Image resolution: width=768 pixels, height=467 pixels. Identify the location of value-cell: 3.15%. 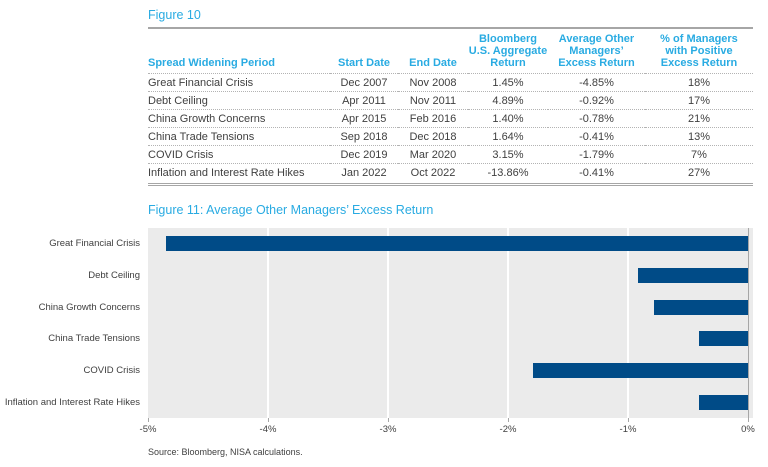
(508, 154).